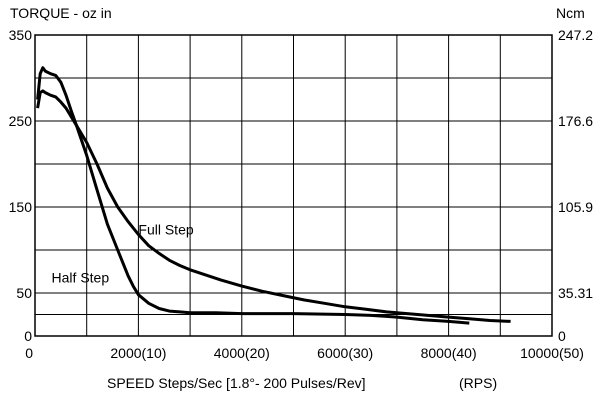 Image resolution: width=607 pixels, height=396 pixels. I want to click on x-tick-label: 10000(50), so click(552, 353).